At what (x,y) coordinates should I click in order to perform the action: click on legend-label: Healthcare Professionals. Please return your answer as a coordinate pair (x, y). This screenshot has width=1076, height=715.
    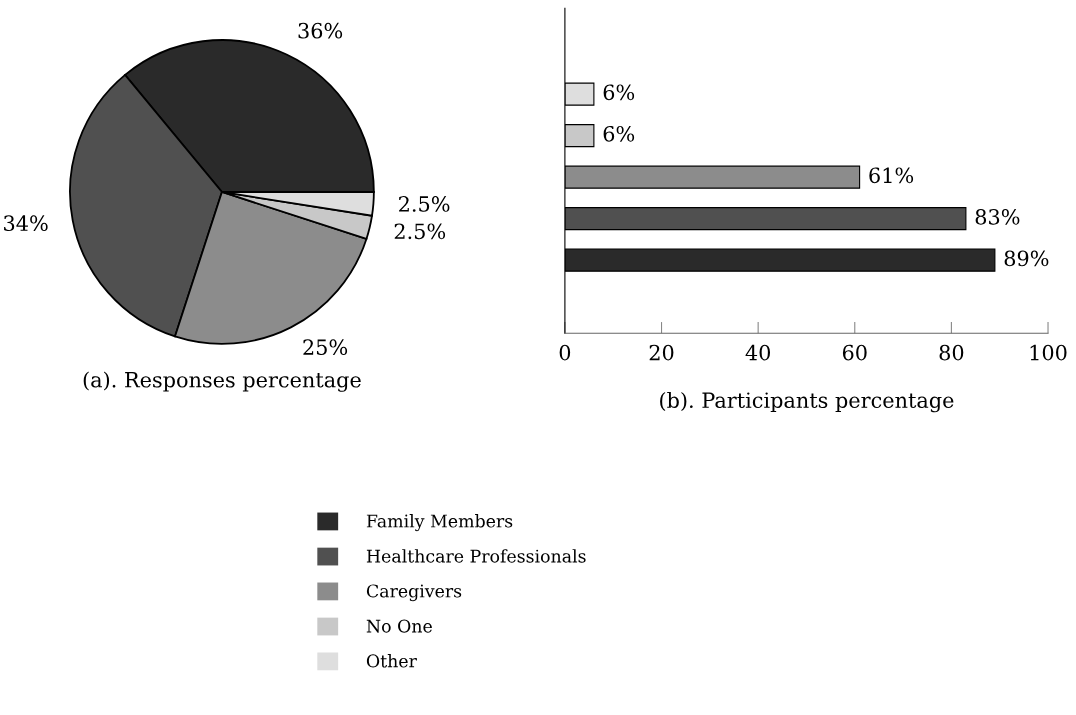
    Looking at the image, I should click on (476, 556).